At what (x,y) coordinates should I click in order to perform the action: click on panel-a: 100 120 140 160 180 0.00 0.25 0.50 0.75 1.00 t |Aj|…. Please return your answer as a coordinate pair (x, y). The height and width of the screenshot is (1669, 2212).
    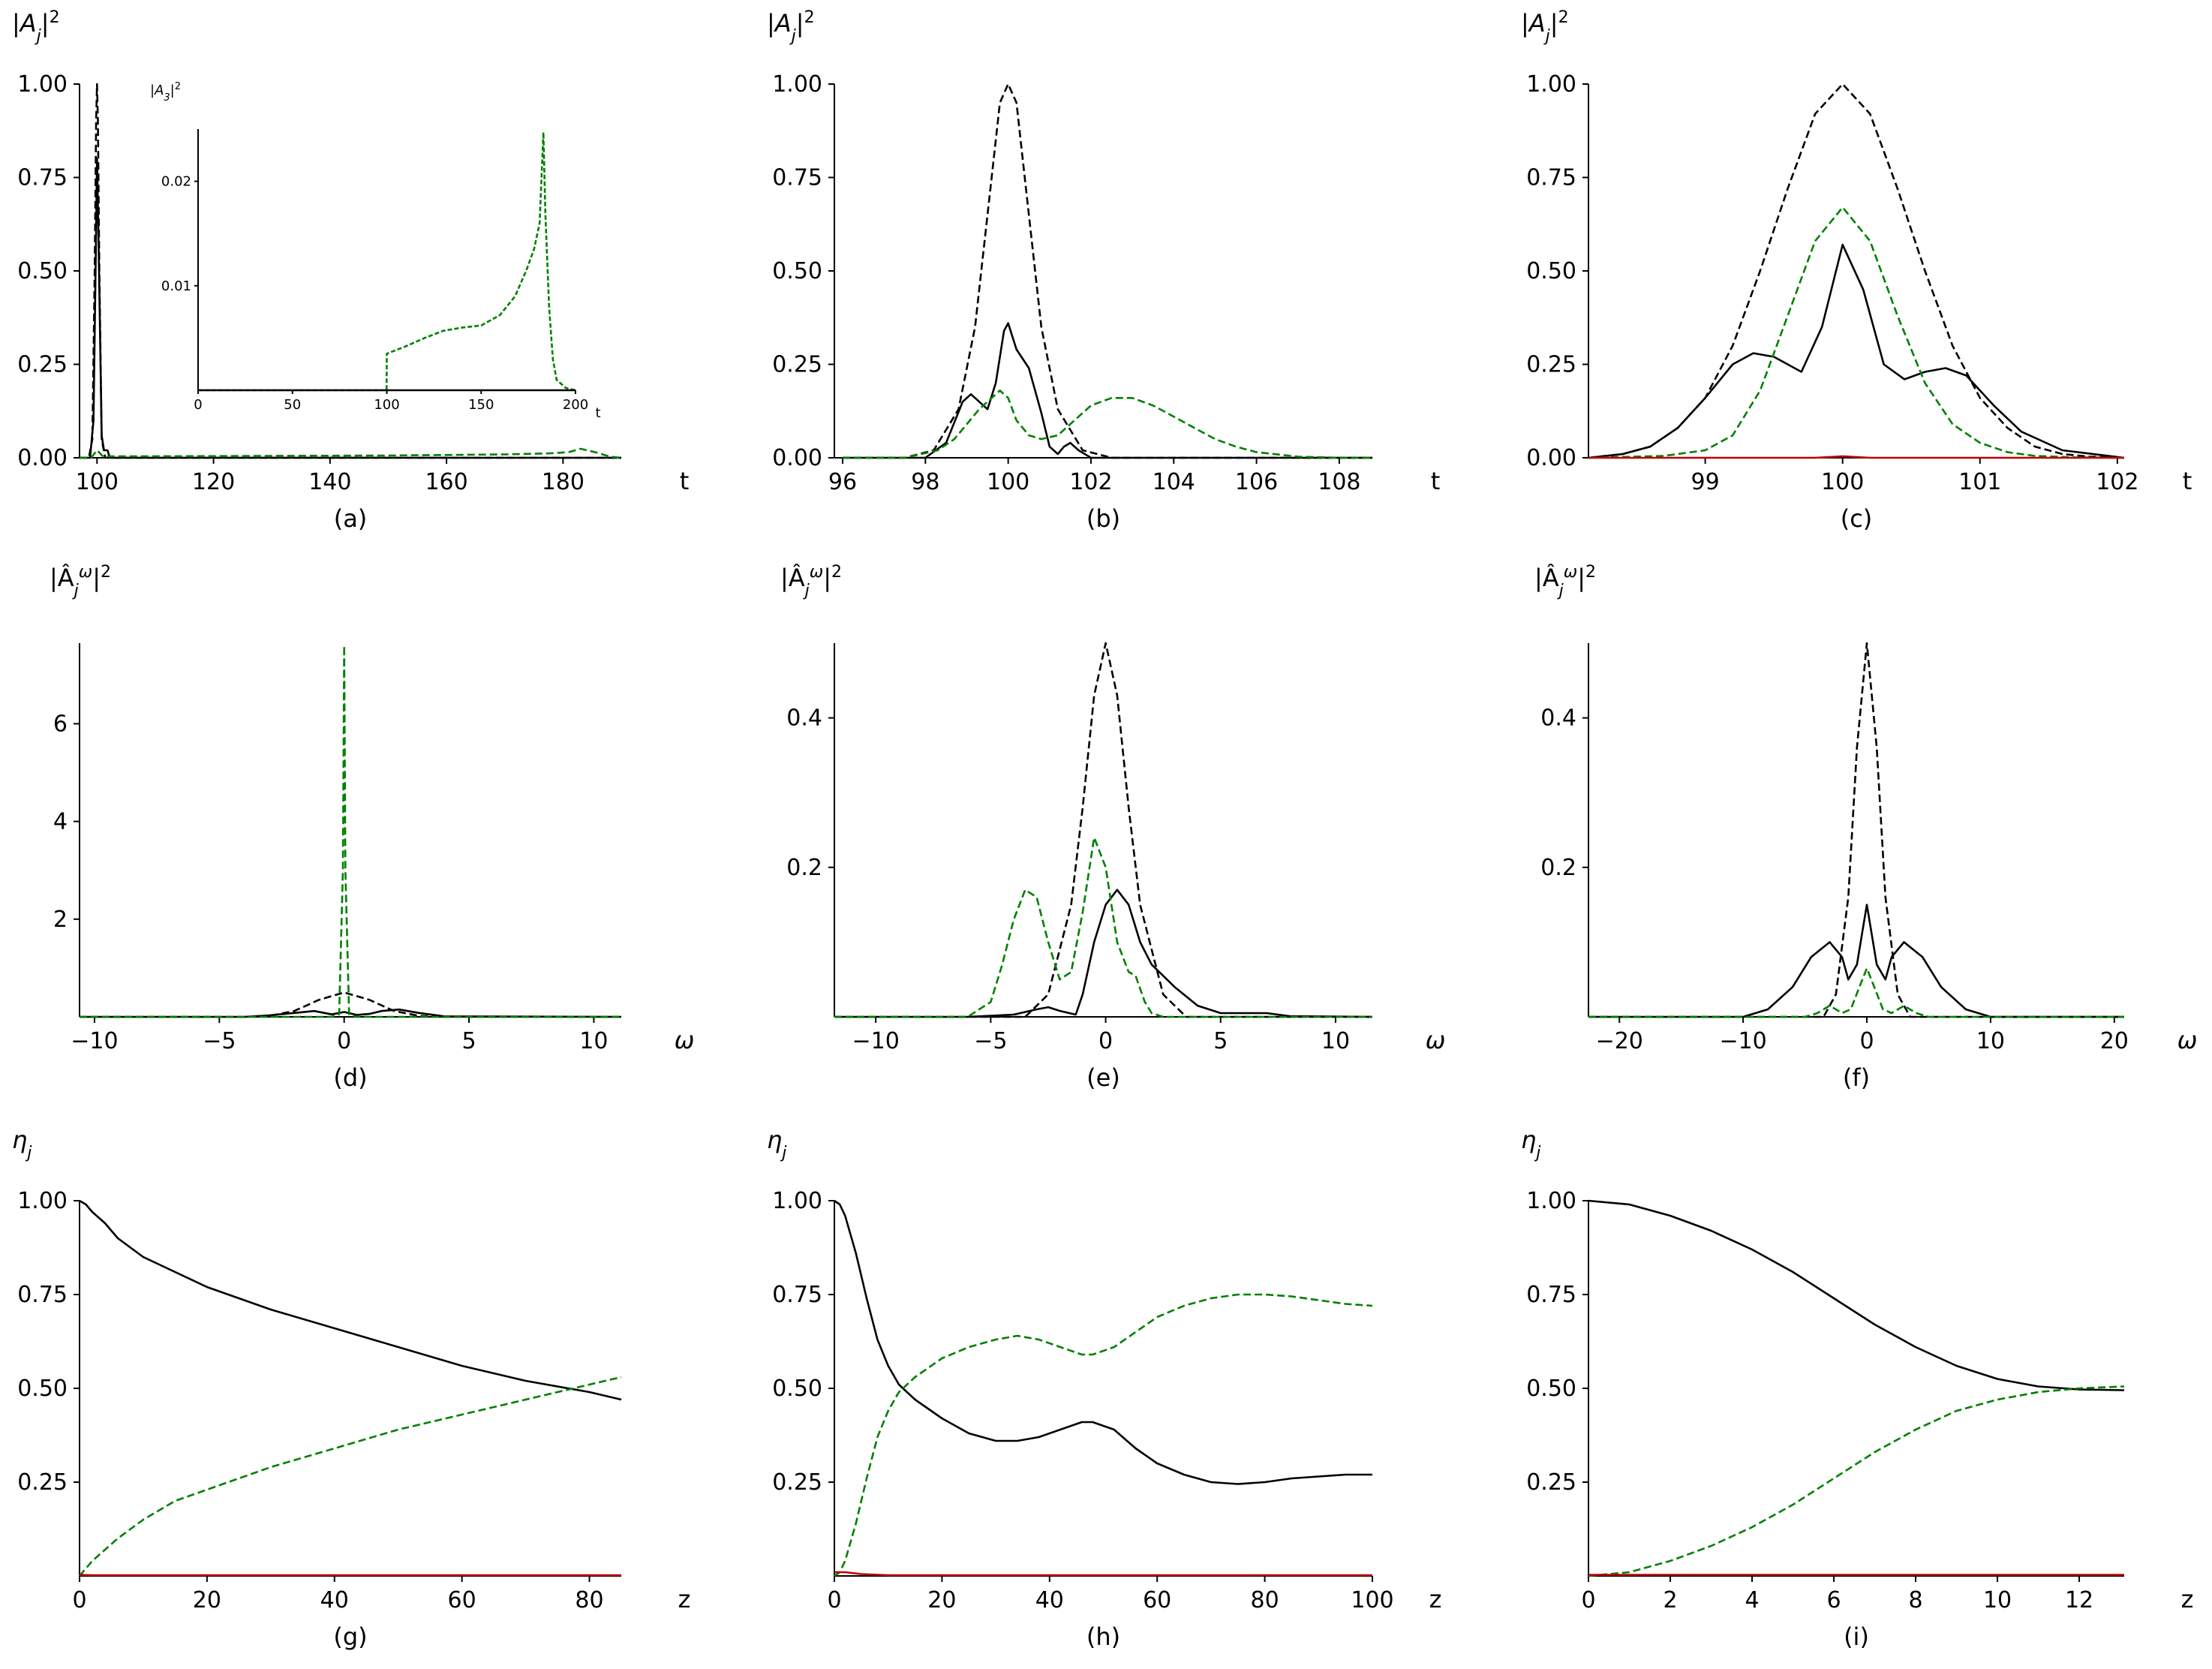
    Looking at the image, I should click on (350, 271).